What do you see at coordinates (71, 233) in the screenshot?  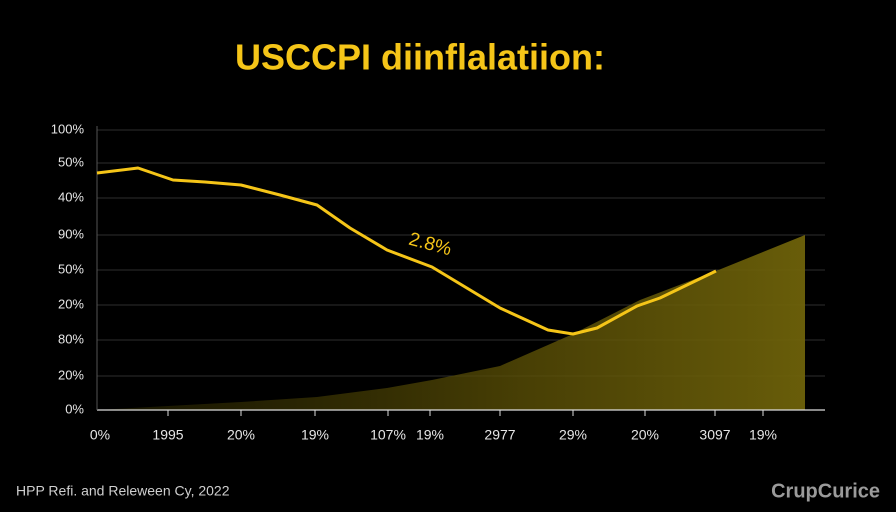 I see `y-tick-label: 90%` at bounding box center [71, 233].